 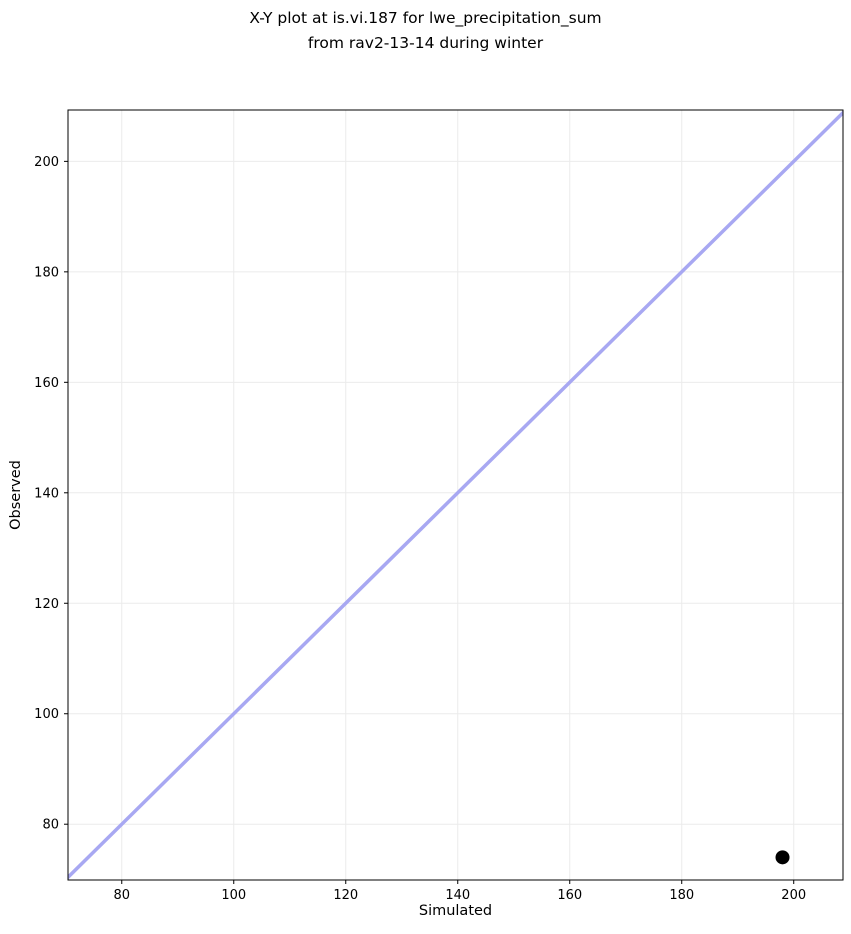 What do you see at coordinates (345, 895) in the screenshot?
I see `x-tick-label: 120` at bounding box center [345, 895].